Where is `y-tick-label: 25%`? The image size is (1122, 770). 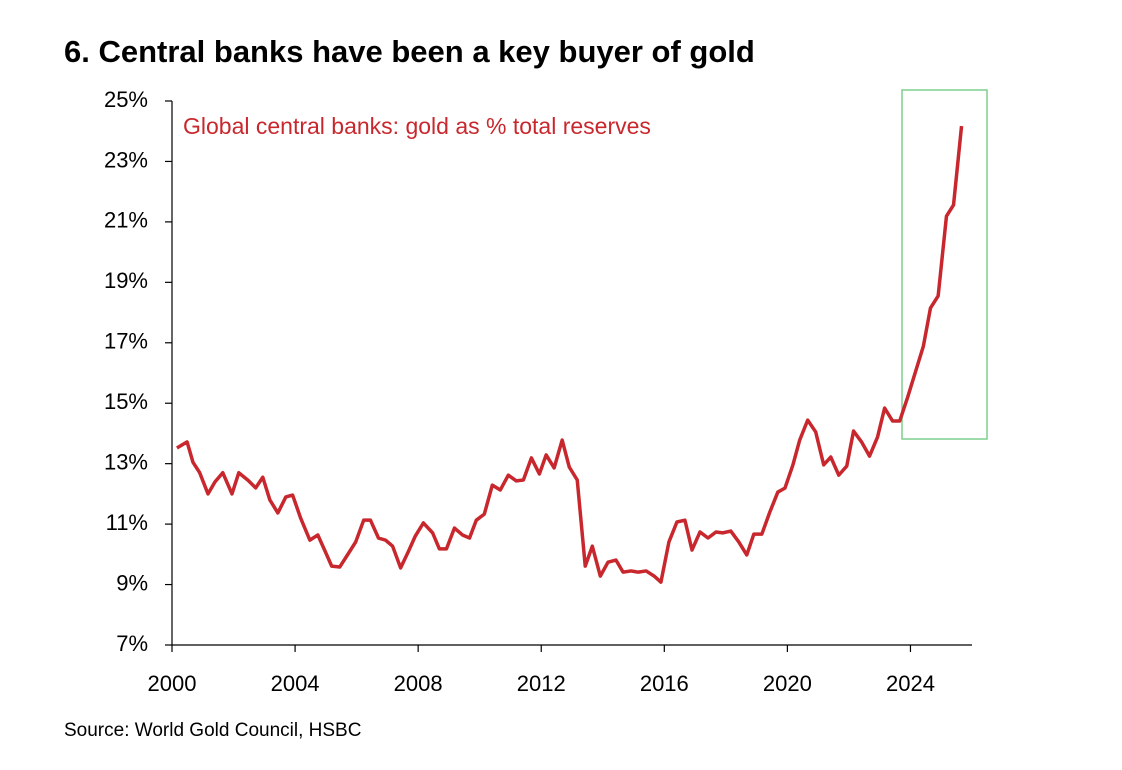
y-tick-label: 25% is located at coordinates (126, 99).